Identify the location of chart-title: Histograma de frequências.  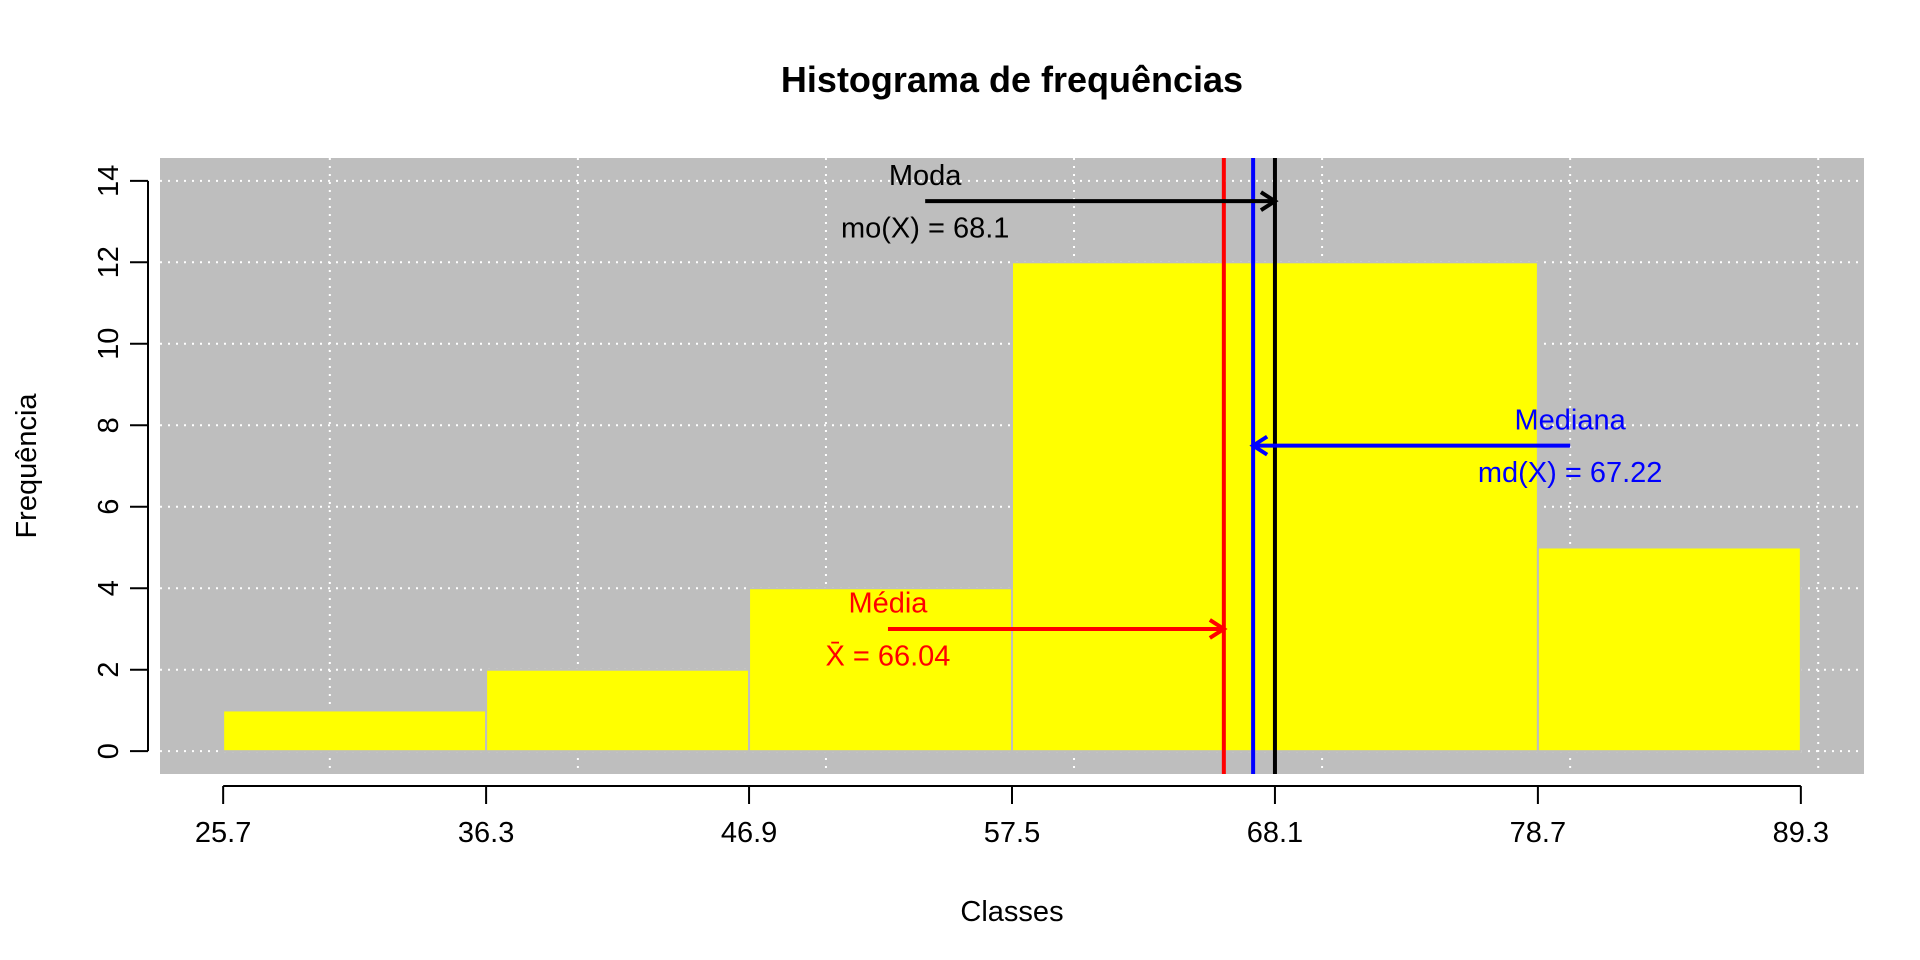
(1012, 79).